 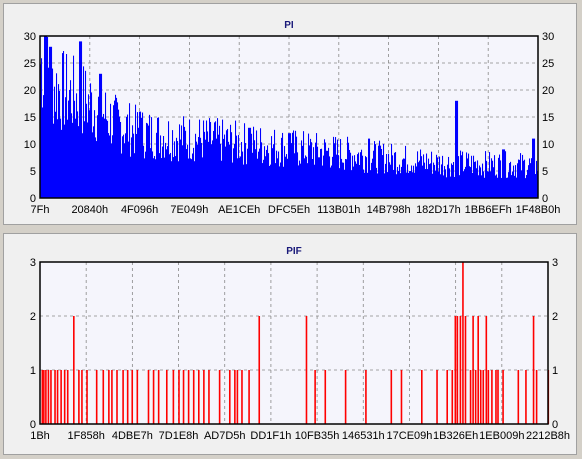 I want to click on x-tick-label: 4F096h, so click(x=139, y=210).